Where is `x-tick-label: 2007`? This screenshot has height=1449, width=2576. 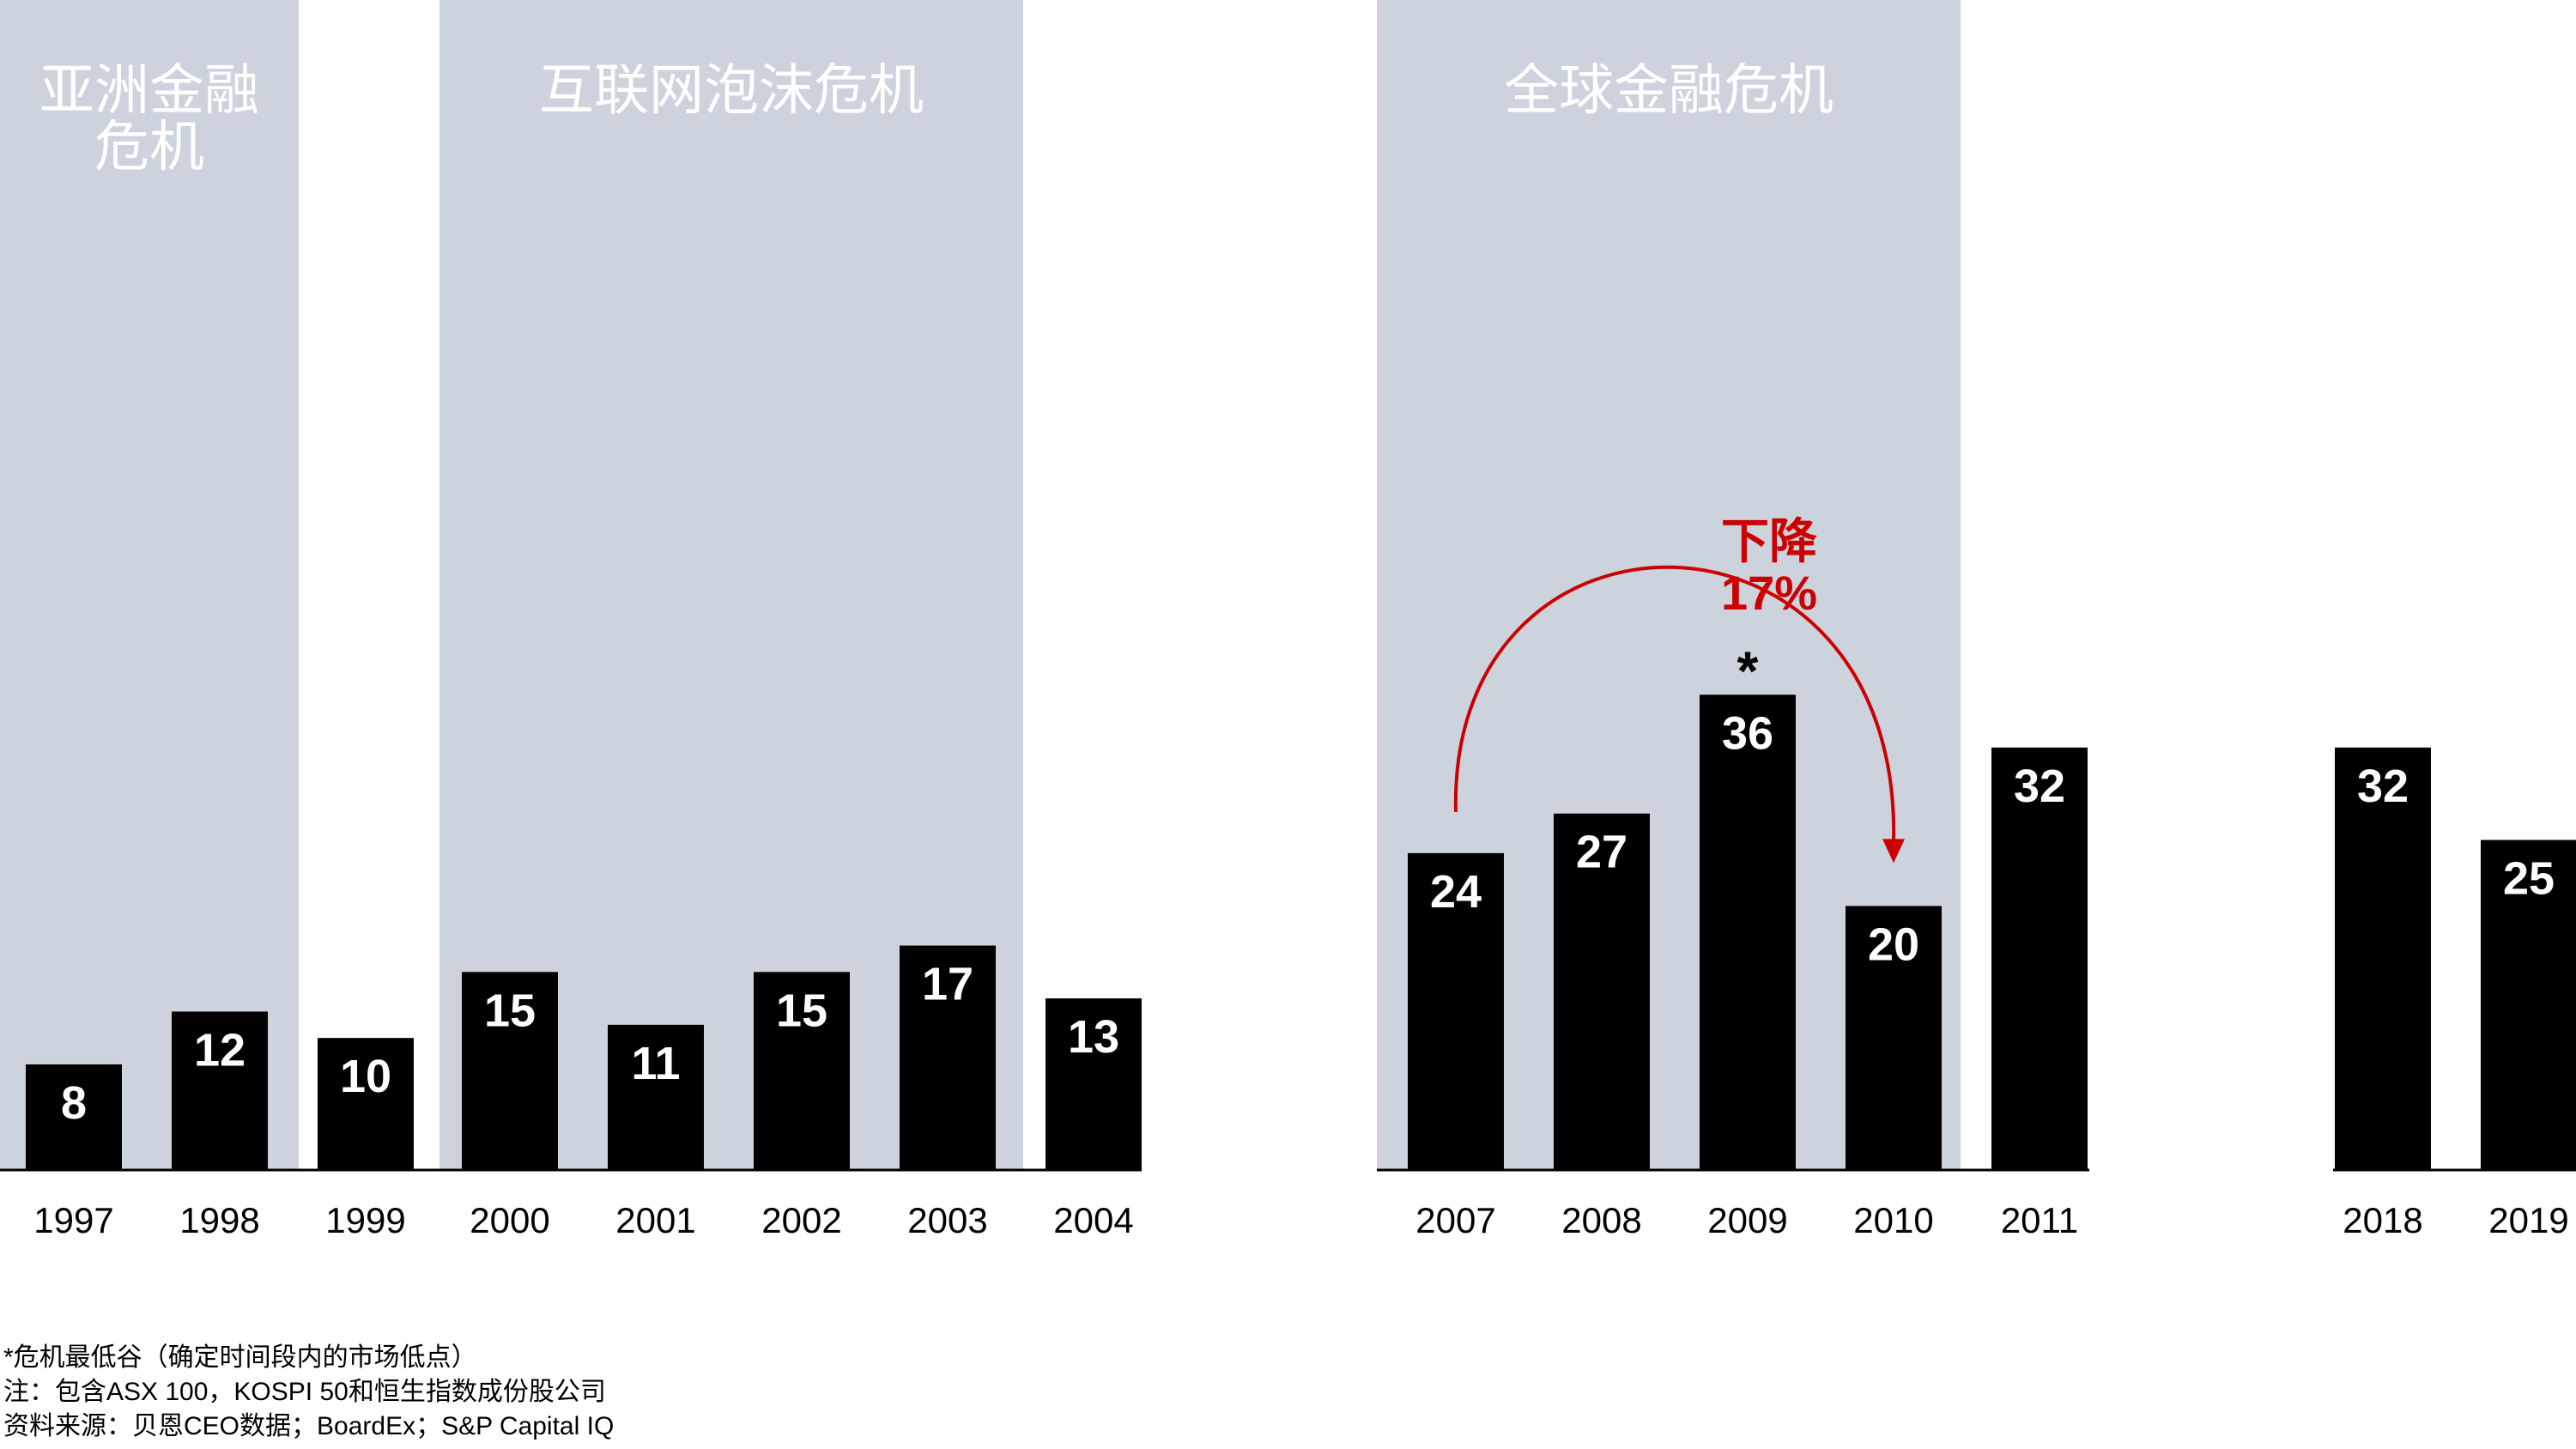 x-tick-label: 2007 is located at coordinates (1455, 1220).